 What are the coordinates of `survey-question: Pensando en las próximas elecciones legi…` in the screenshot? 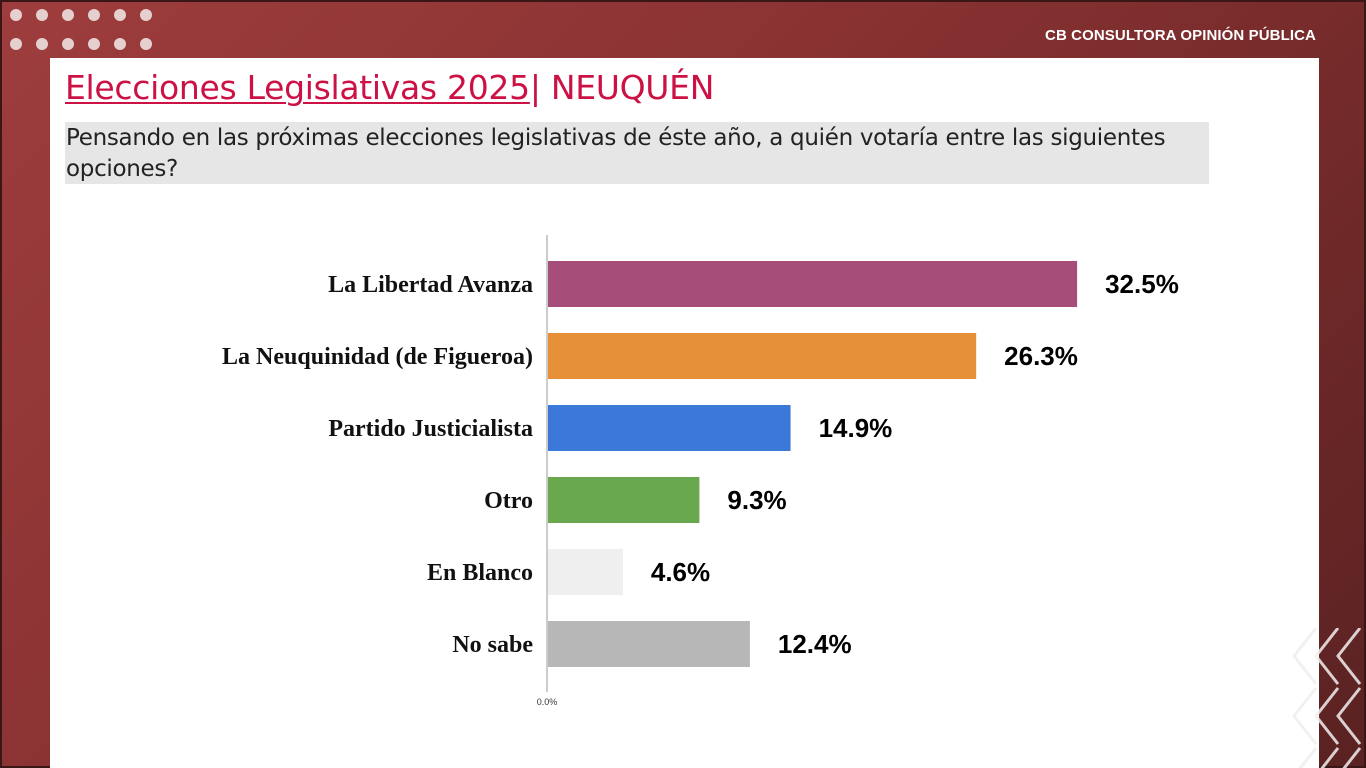 It's located at (637, 153).